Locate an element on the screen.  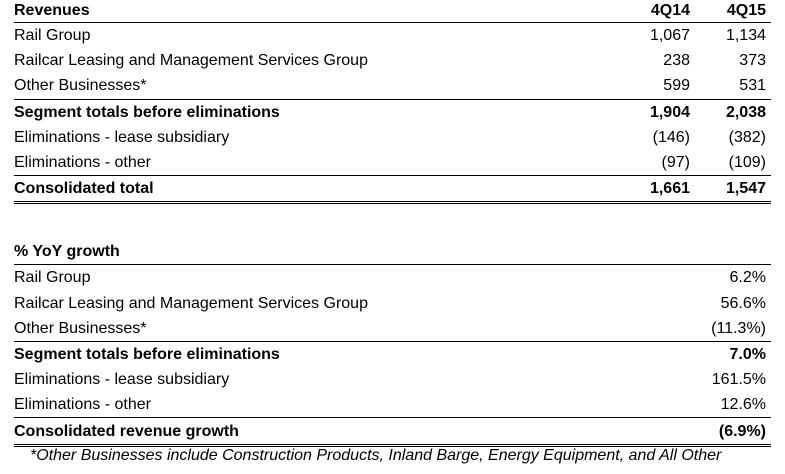
revenues-header-row: Revenues 4Q14 4Q15 is located at coordinates (392, 11).